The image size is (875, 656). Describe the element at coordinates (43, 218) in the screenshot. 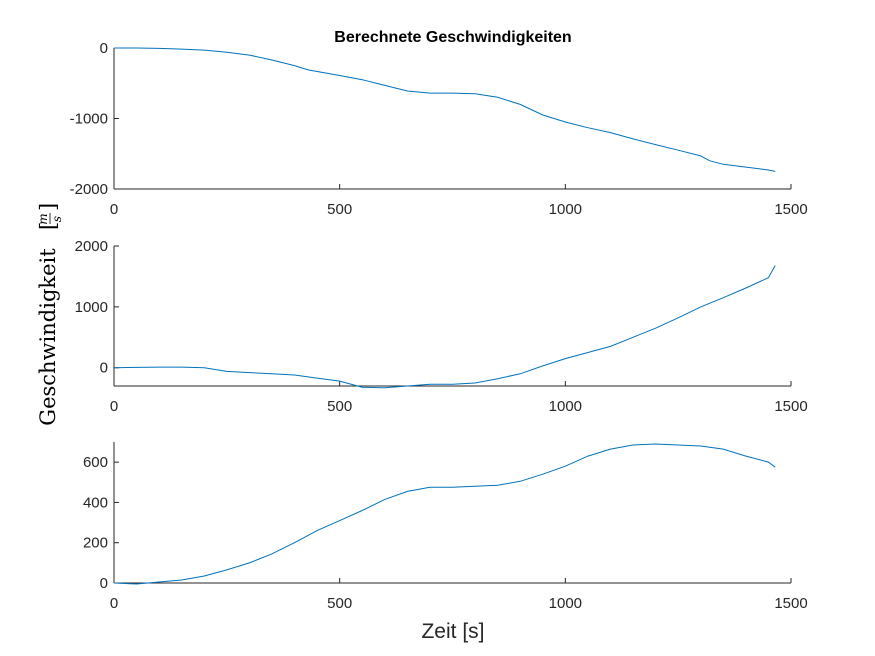

I see `y-axis-unit-numerator: m` at that location.